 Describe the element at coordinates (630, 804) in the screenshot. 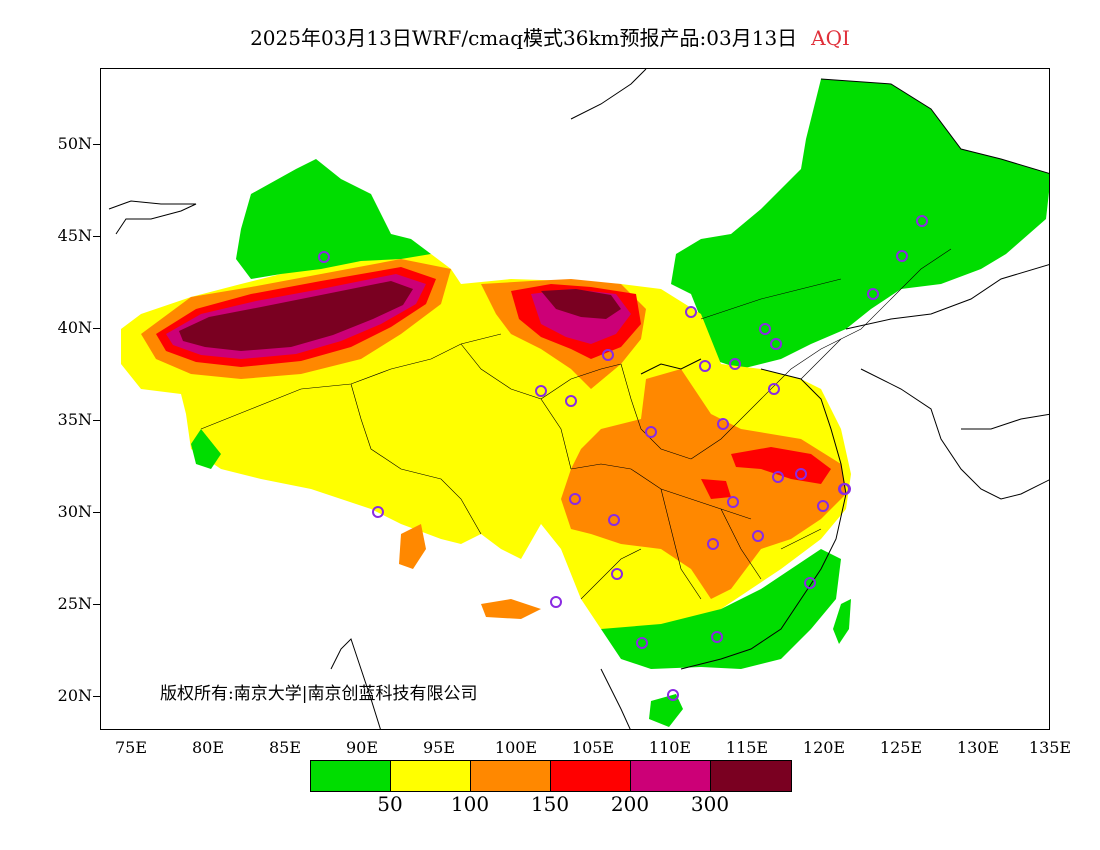

I see `legend-label-200: 200` at that location.